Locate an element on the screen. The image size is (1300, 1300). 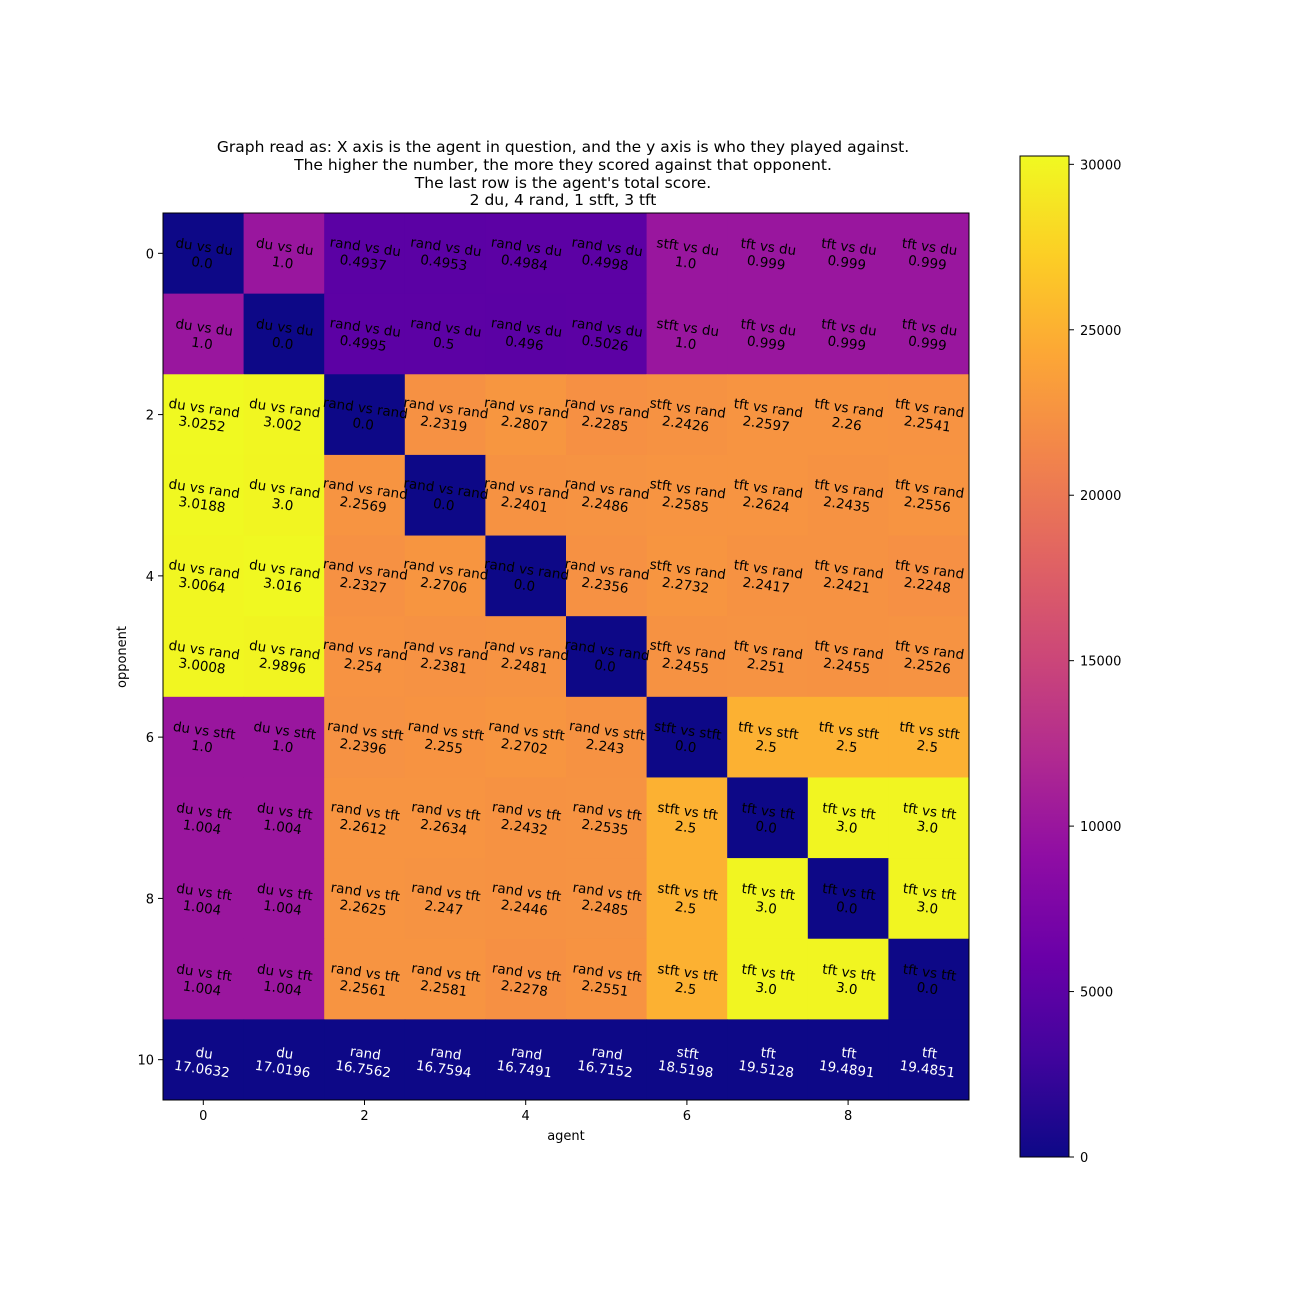
colorbar-tick-label: 15000 is located at coordinates (1100, 662).